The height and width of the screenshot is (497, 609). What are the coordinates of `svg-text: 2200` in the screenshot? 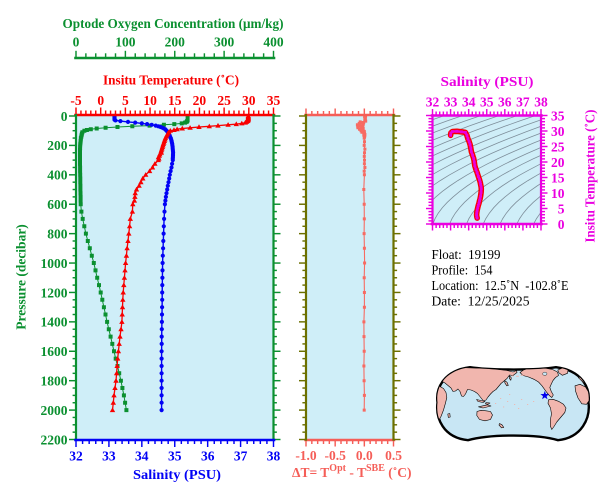 It's located at (54, 439).